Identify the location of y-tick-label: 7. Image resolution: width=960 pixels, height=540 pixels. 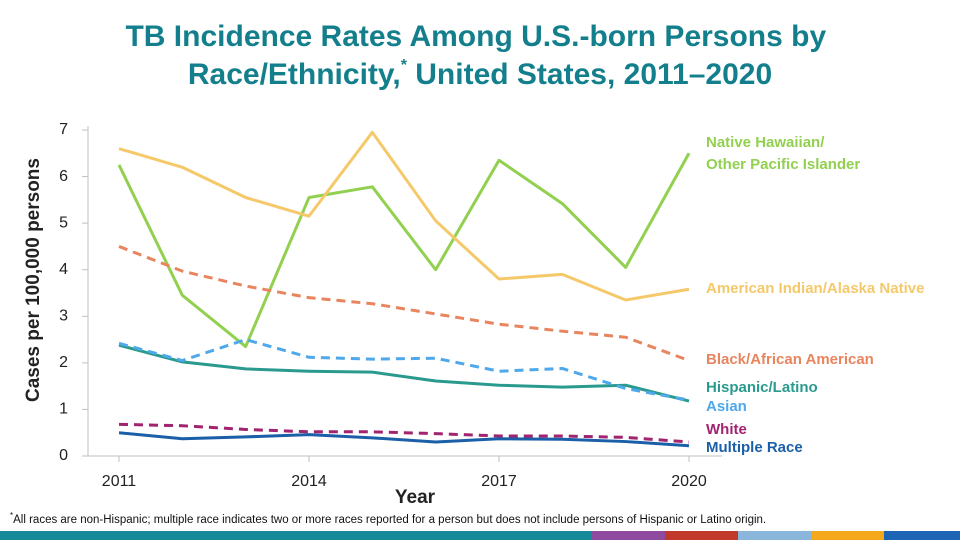
(63, 129).